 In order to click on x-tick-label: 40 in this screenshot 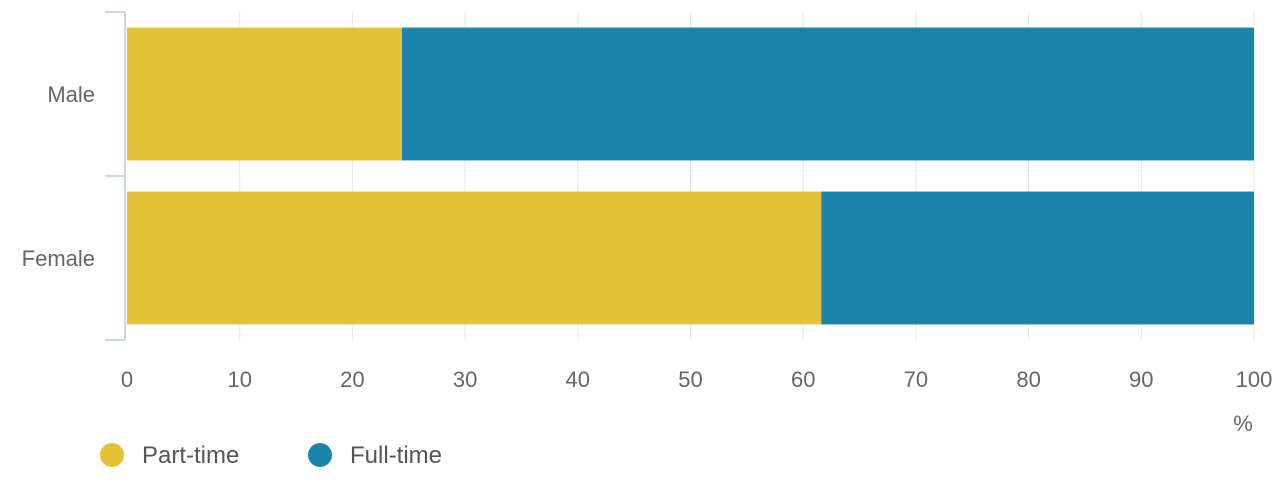, I will do `click(578, 379)`.